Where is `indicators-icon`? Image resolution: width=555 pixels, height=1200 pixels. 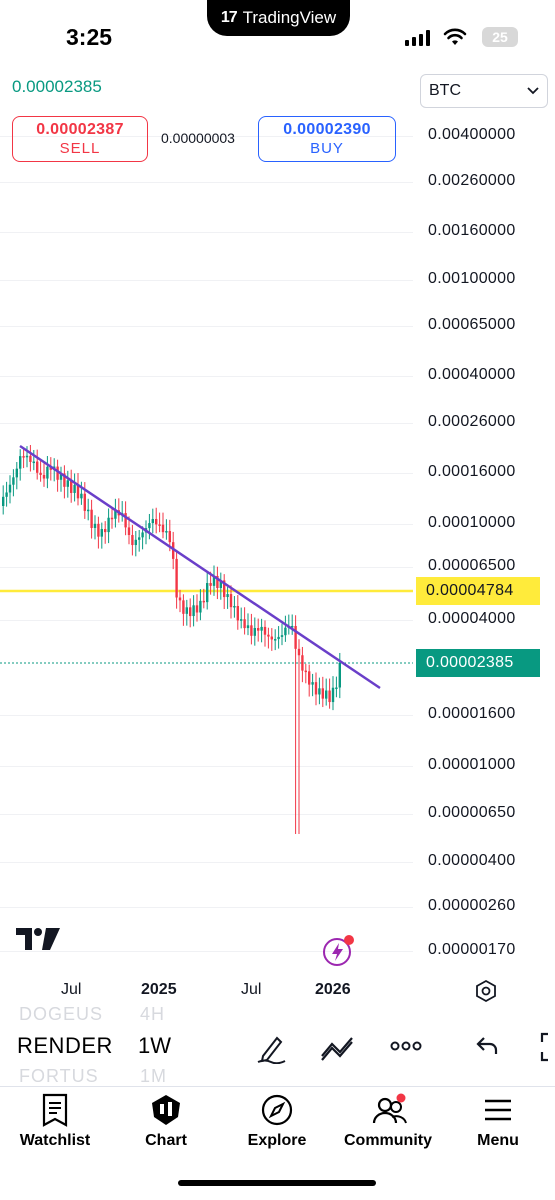 indicators-icon is located at coordinates (338, 1048).